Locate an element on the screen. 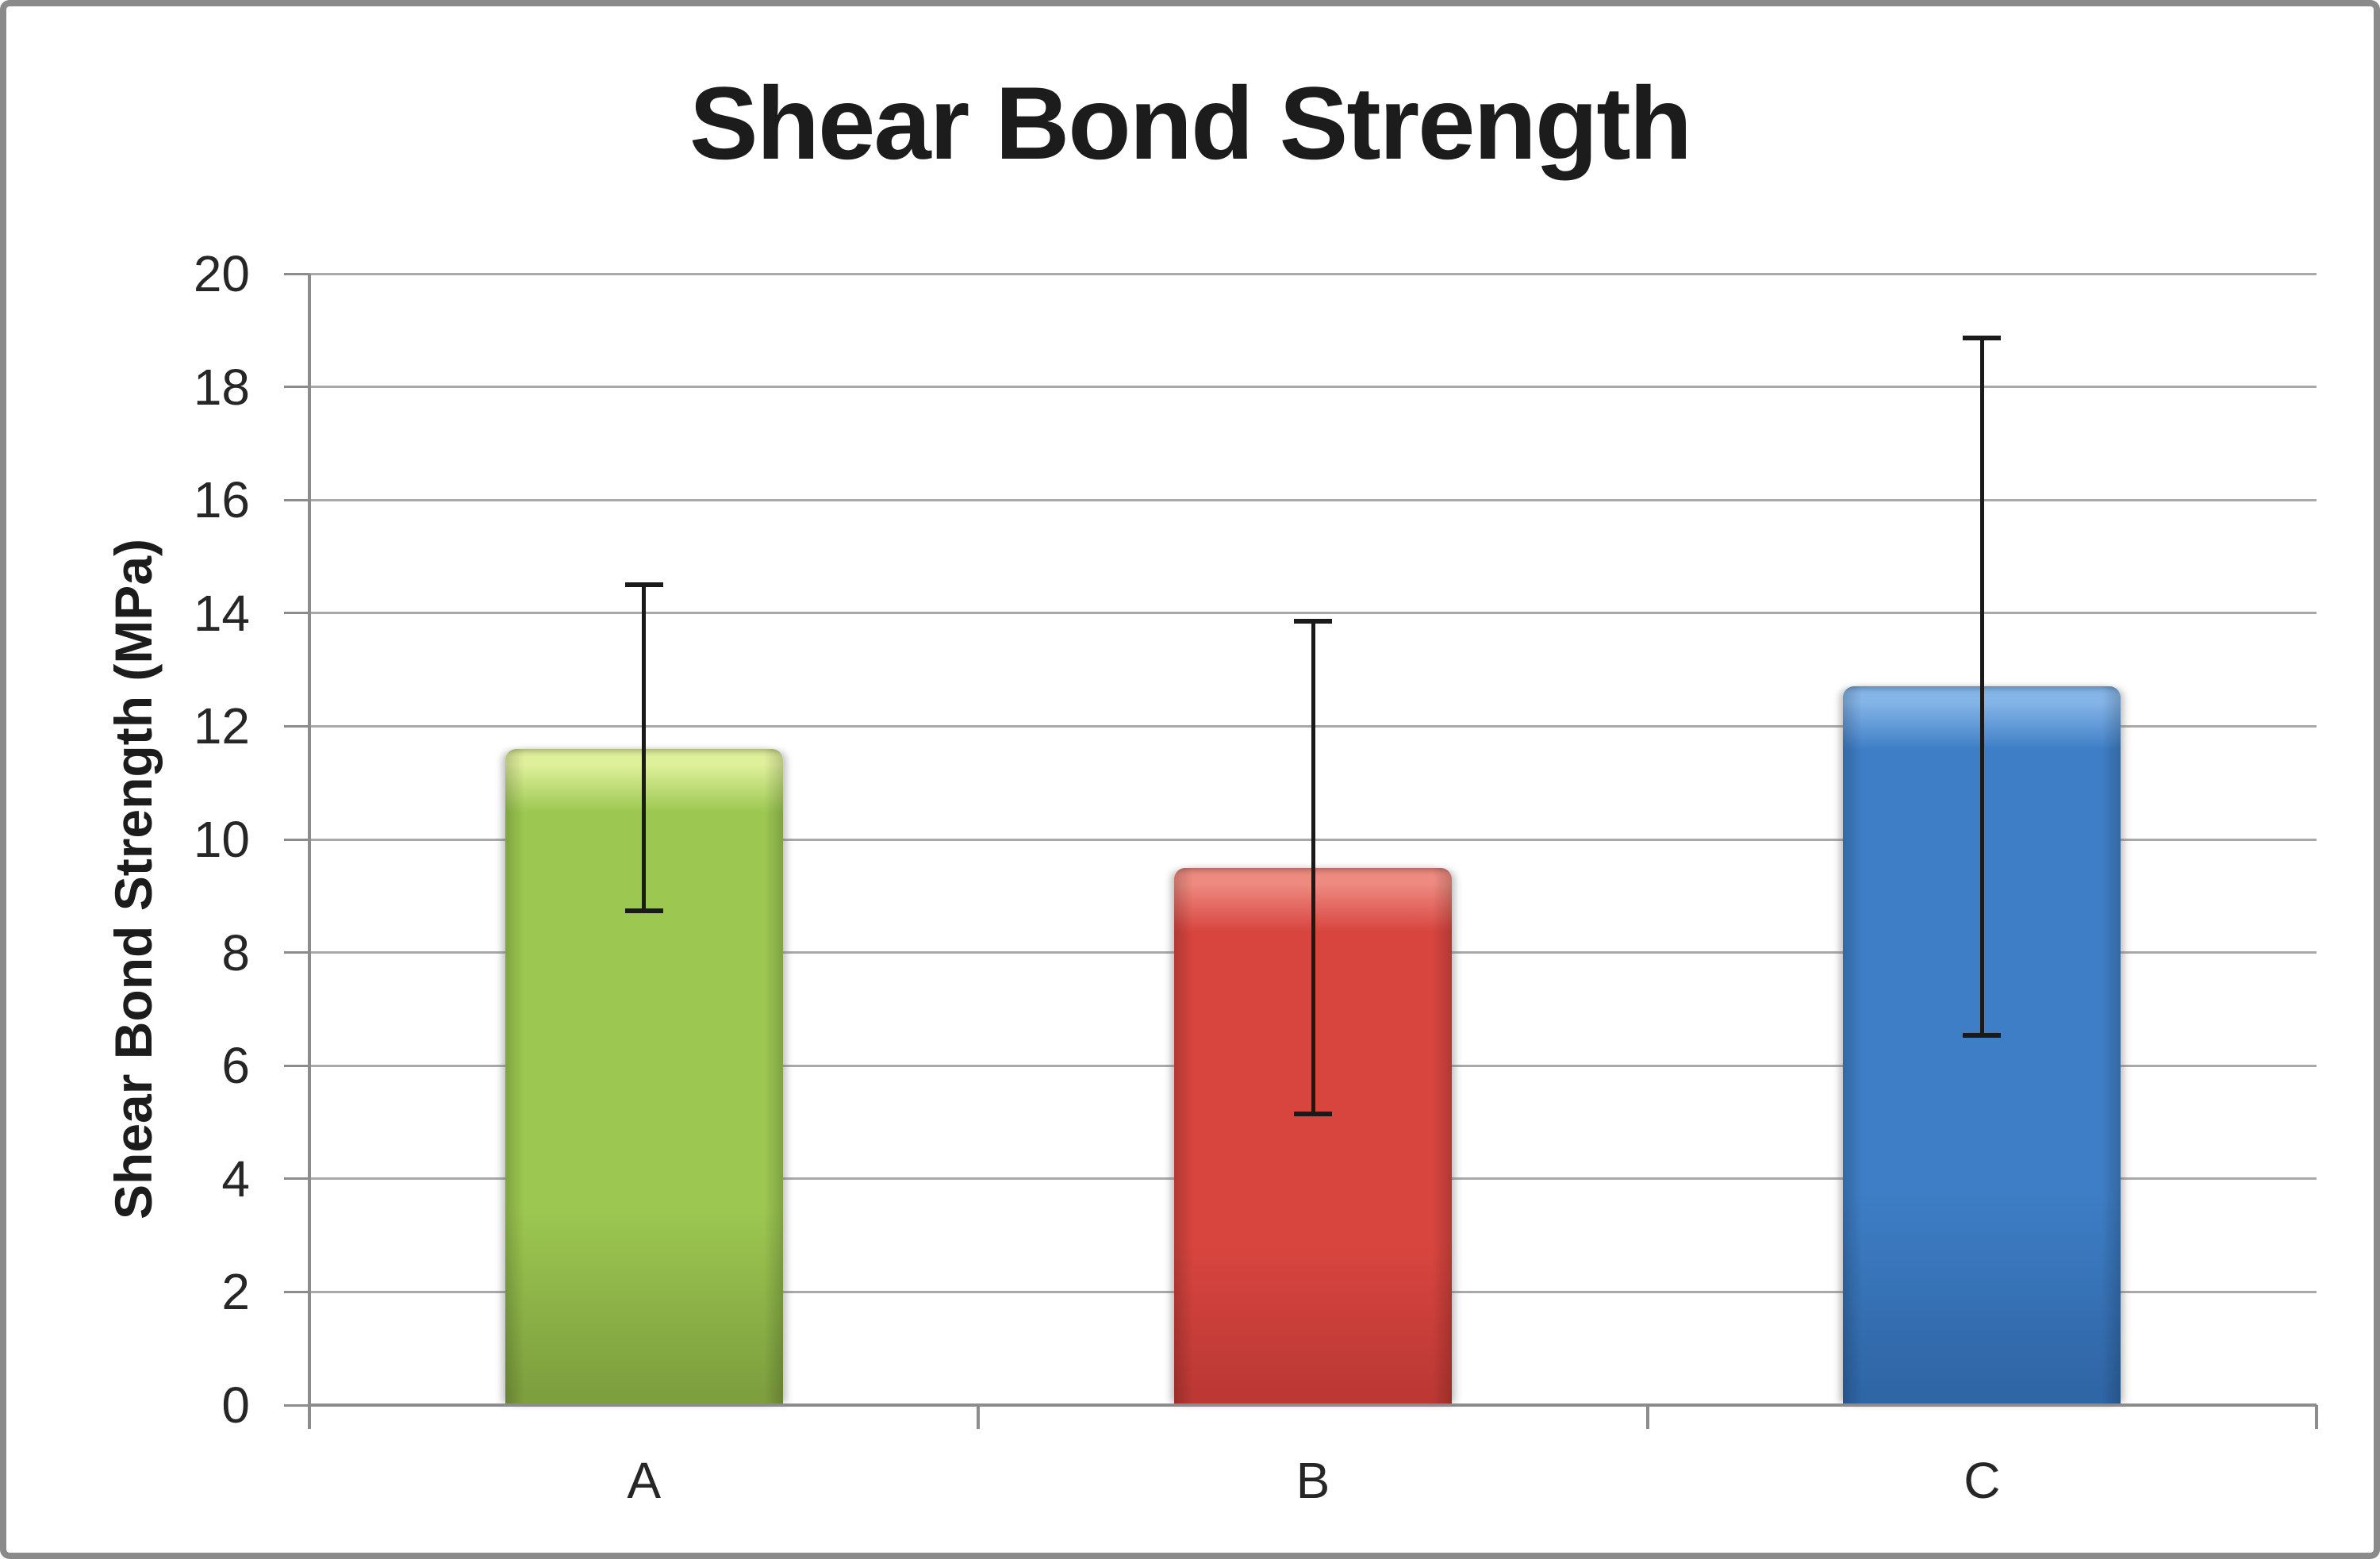 The image size is (2380, 1559). y-tick-label: 14 is located at coordinates (221, 613).